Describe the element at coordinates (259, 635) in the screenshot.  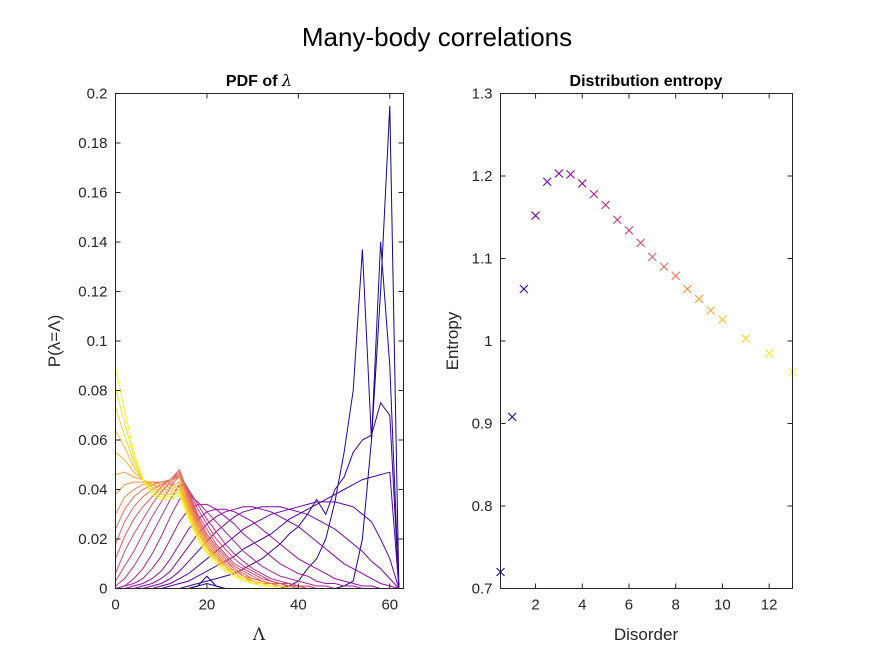
I see `pdf-x-axis-label: Λ` at that location.